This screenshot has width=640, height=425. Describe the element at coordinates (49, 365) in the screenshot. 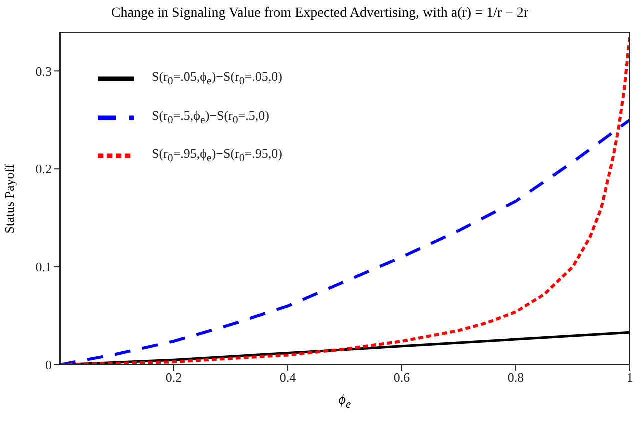

I see `y-tick-label: 0` at that location.